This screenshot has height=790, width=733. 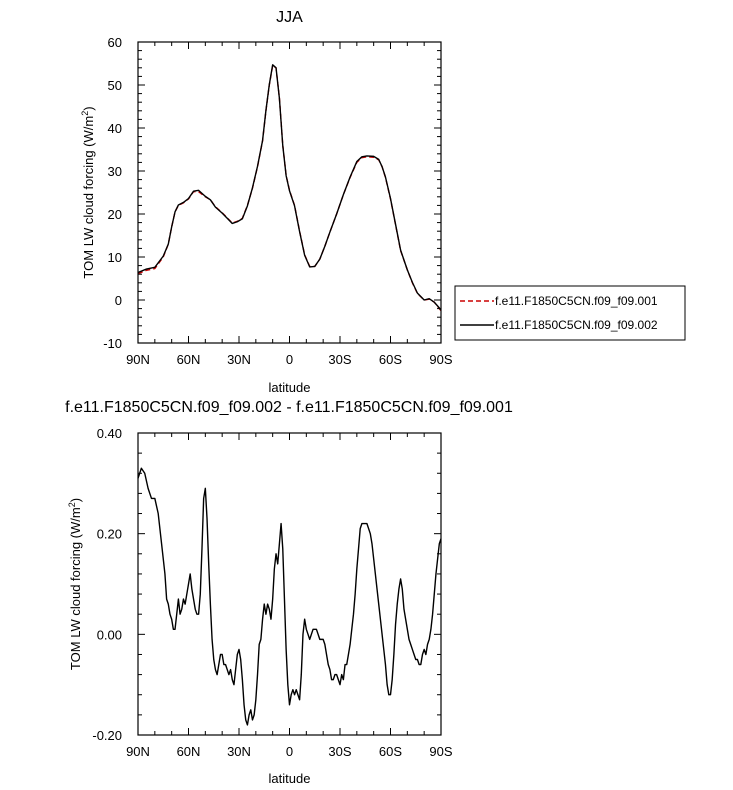 What do you see at coordinates (109, 433) in the screenshot?
I see `bottom-ytick-label: 0.40` at bounding box center [109, 433].